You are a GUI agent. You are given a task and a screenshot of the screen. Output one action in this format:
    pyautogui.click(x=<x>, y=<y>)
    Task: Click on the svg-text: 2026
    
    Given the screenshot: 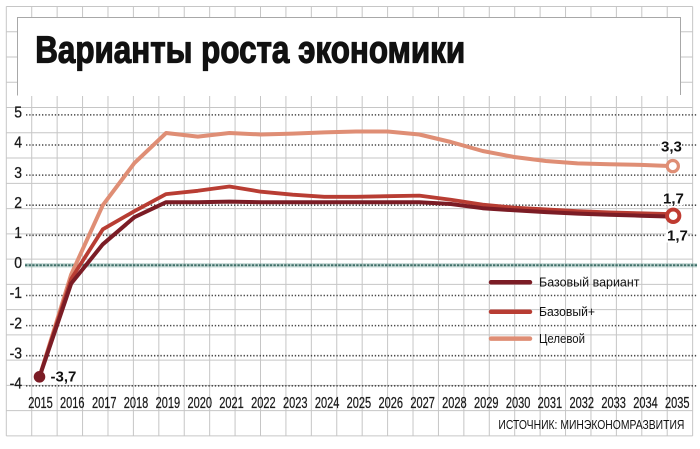 What is the action you would take?
    pyautogui.click(x=390, y=403)
    